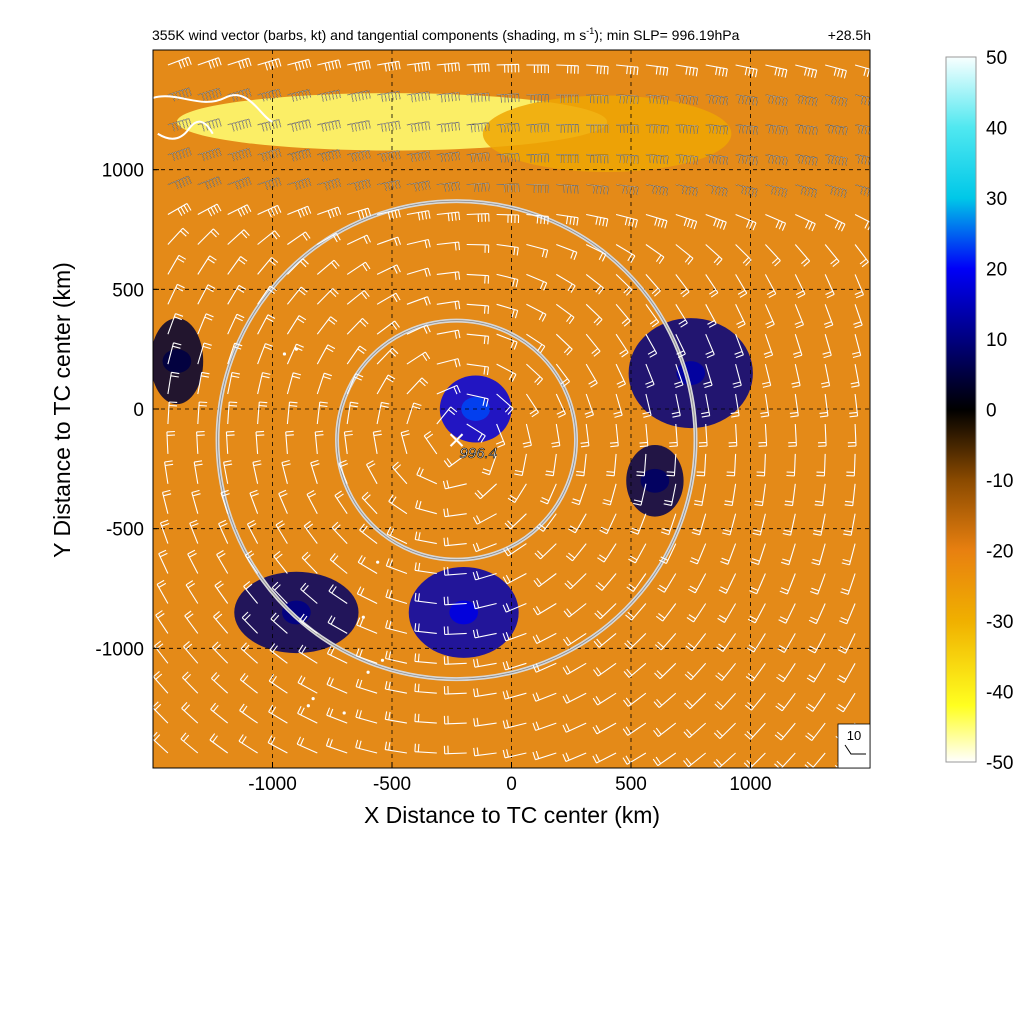 This screenshot has width=1024, height=1024. I want to click on y-tick-label: -1000, so click(119, 649).